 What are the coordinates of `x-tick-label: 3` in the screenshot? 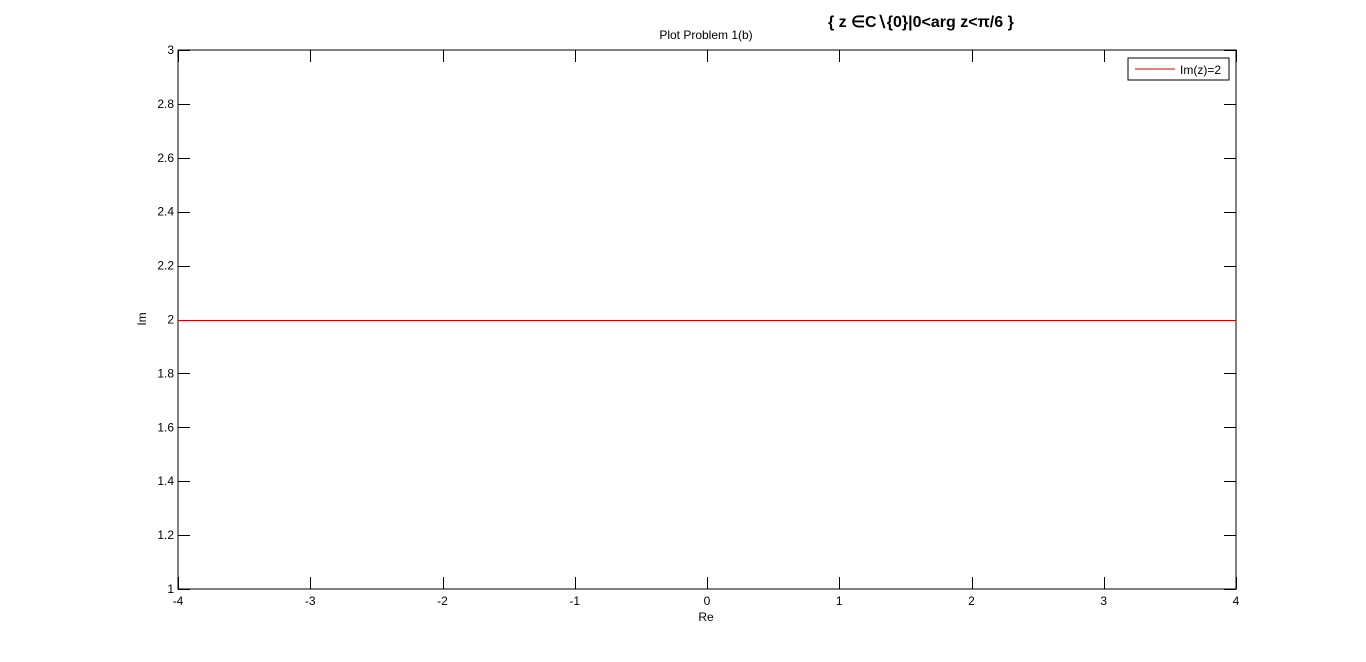 It's located at (1103, 601).